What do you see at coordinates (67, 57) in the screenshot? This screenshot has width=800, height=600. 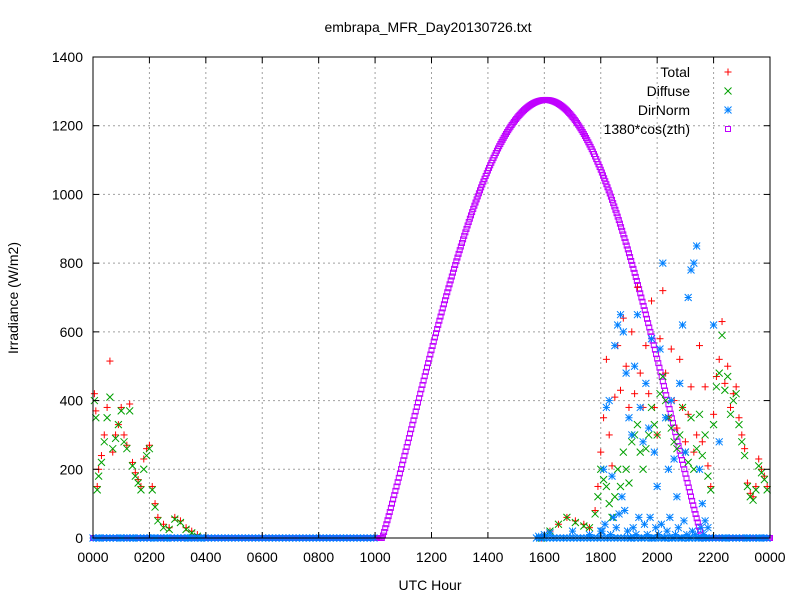 I see `y-tick-label: 1400` at bounding box center [67, 57].